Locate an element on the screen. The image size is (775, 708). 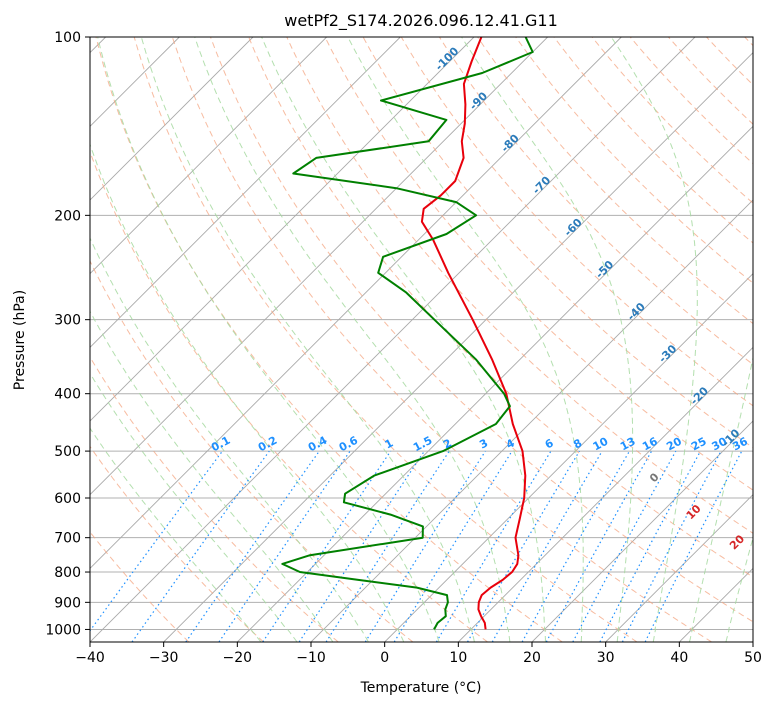
x-tick-label: −10 is located at coordinates (311, 658).